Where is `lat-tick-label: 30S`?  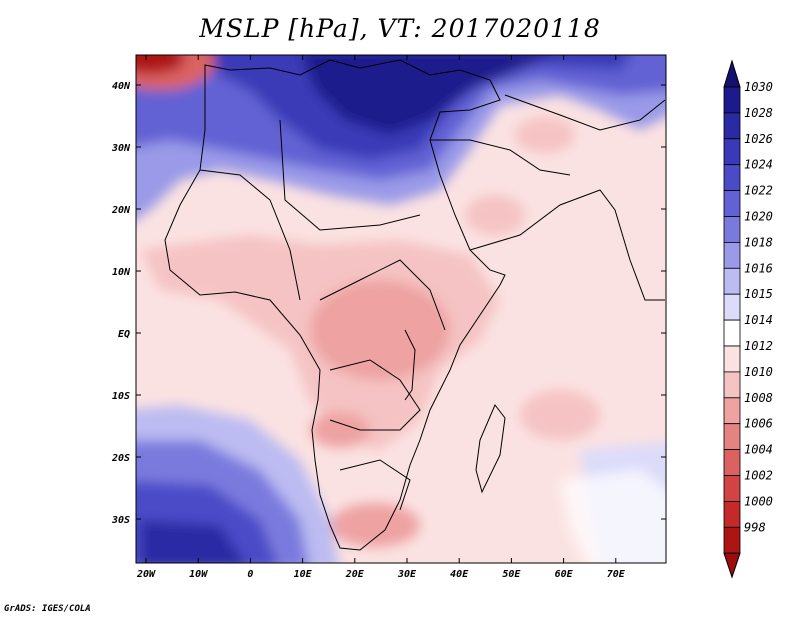
lat-tick-label: 30S is located at coordinates (120, 520).